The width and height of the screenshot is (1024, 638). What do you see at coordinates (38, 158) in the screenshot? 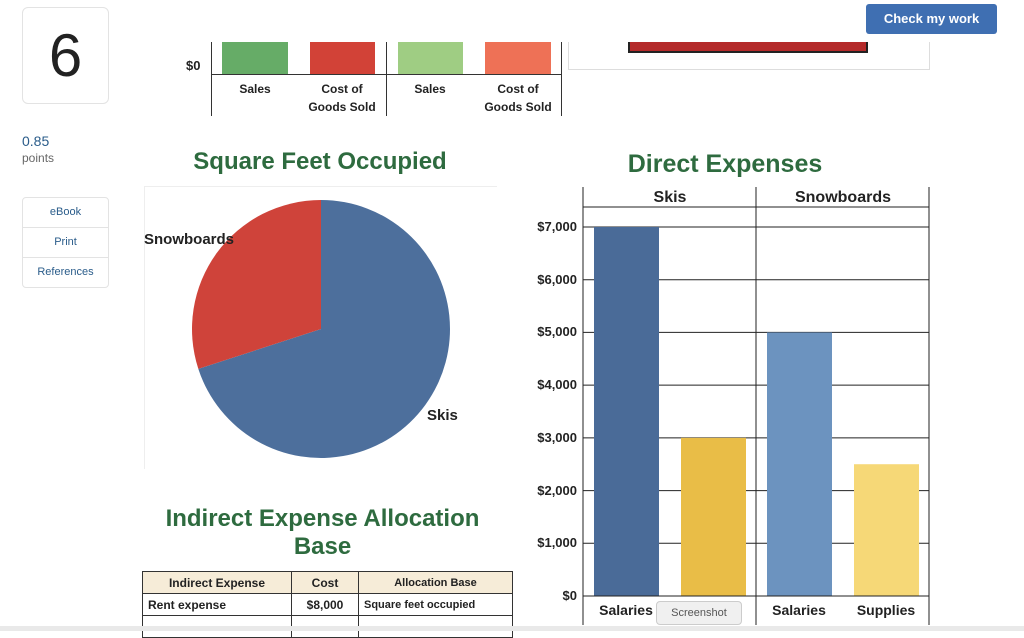
I see `points-label: points` at bounding box center [38, 158].